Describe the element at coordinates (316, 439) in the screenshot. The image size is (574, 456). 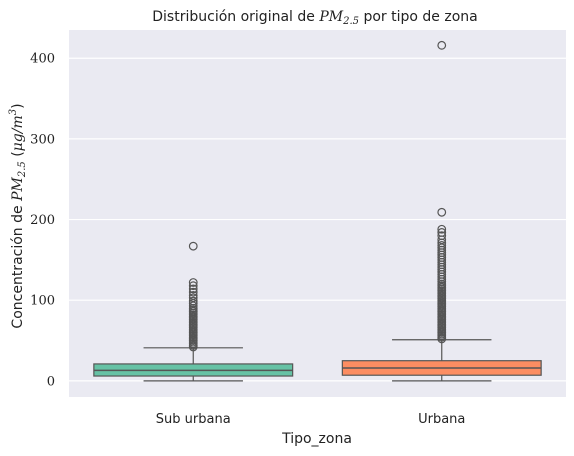
I see `x-axis-label: Tipo_zona` at that location.